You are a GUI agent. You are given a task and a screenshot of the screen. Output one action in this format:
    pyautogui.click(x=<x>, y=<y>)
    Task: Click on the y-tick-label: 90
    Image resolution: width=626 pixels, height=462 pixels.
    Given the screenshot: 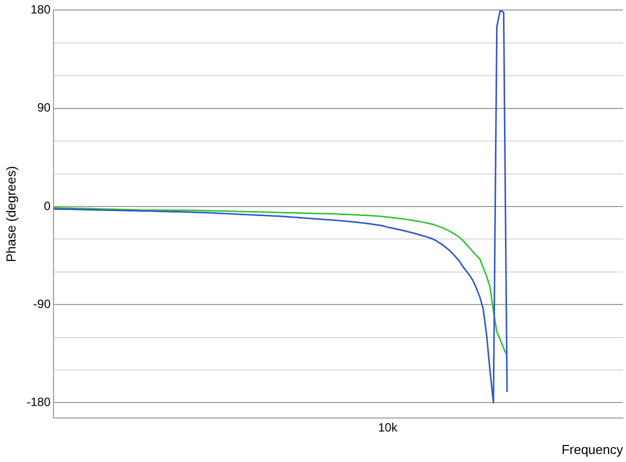 What is the action you would take?
    pyautogui.click(x=44, y=107)
    